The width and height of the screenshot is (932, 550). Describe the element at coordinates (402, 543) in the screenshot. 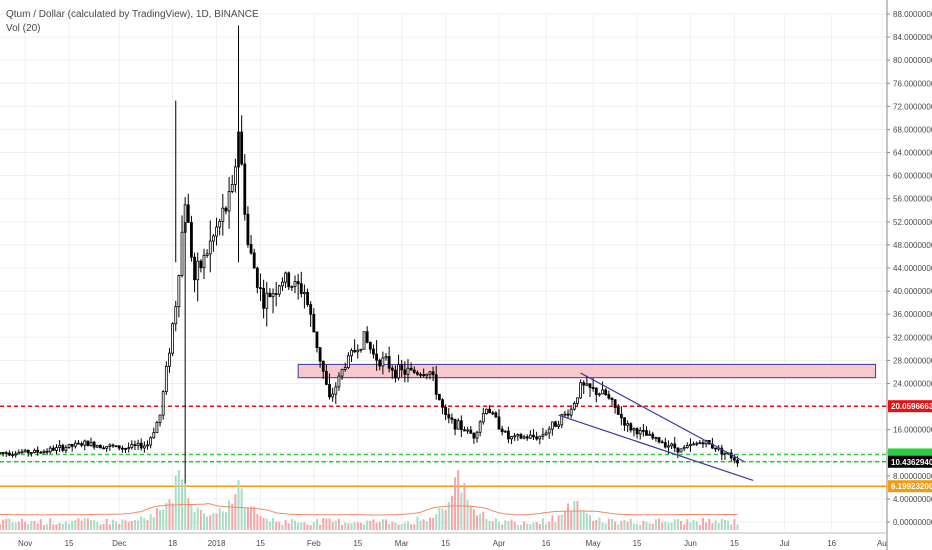

I see `x-tick-label: Mar` at that location.